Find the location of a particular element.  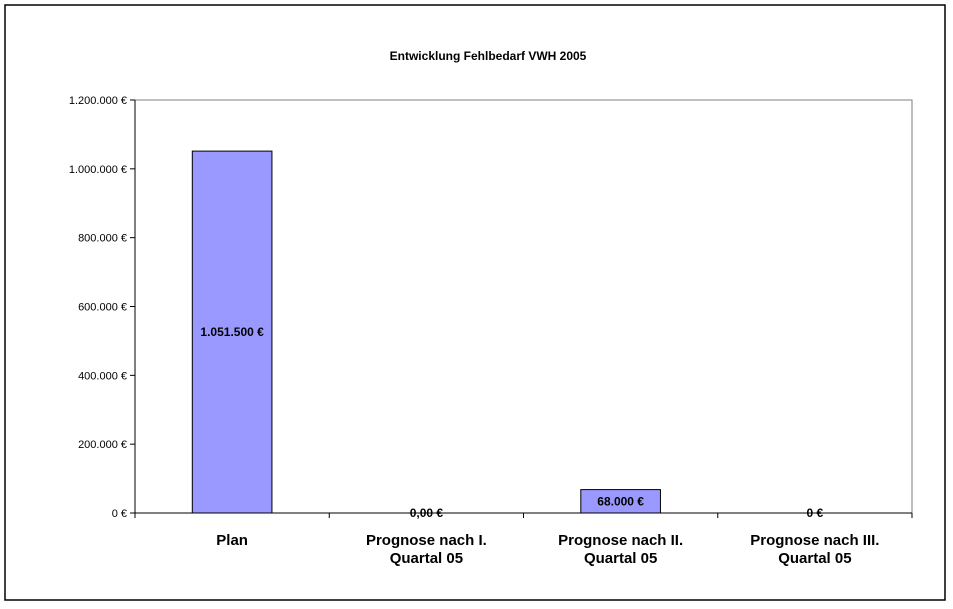

y-tick-label: 0 € is located at coordinates (119, 514).